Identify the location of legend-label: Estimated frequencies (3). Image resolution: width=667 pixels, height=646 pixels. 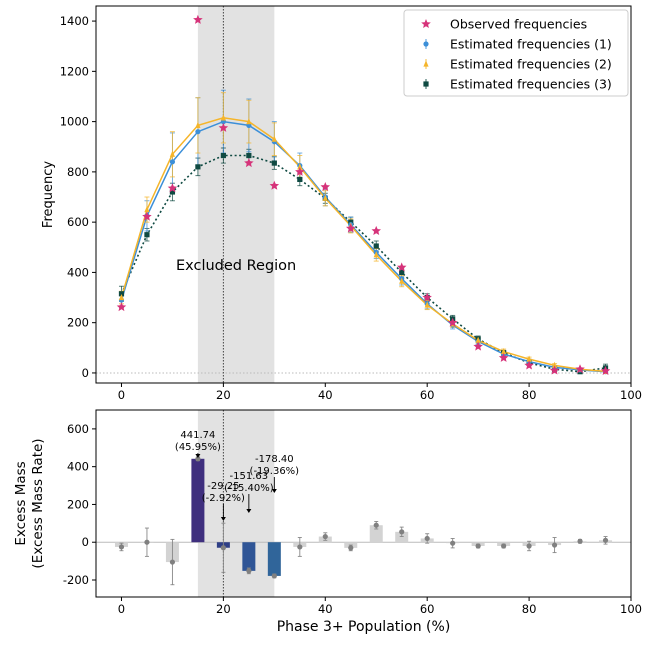
(531, 84).